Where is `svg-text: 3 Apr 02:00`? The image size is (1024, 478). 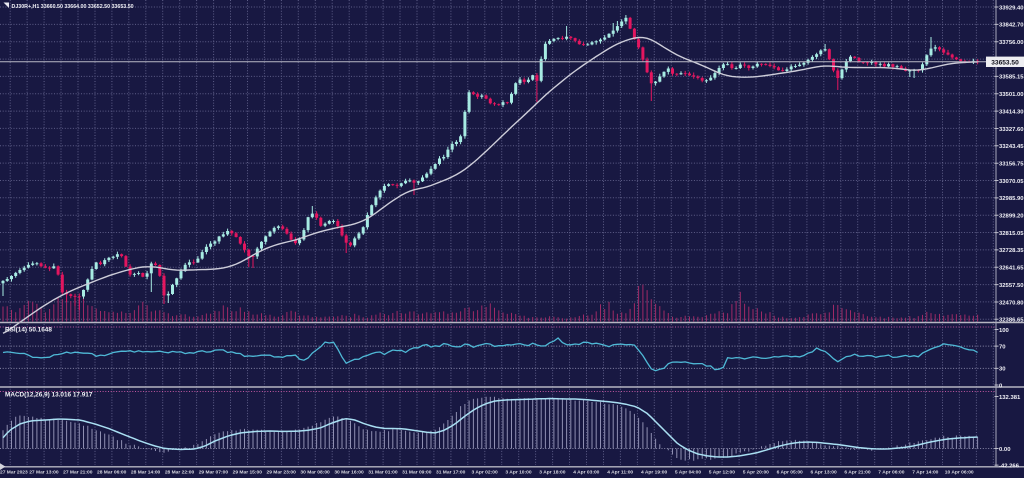 svg-text: 3 Apr 02:00 is located at coordinates (485, 473).